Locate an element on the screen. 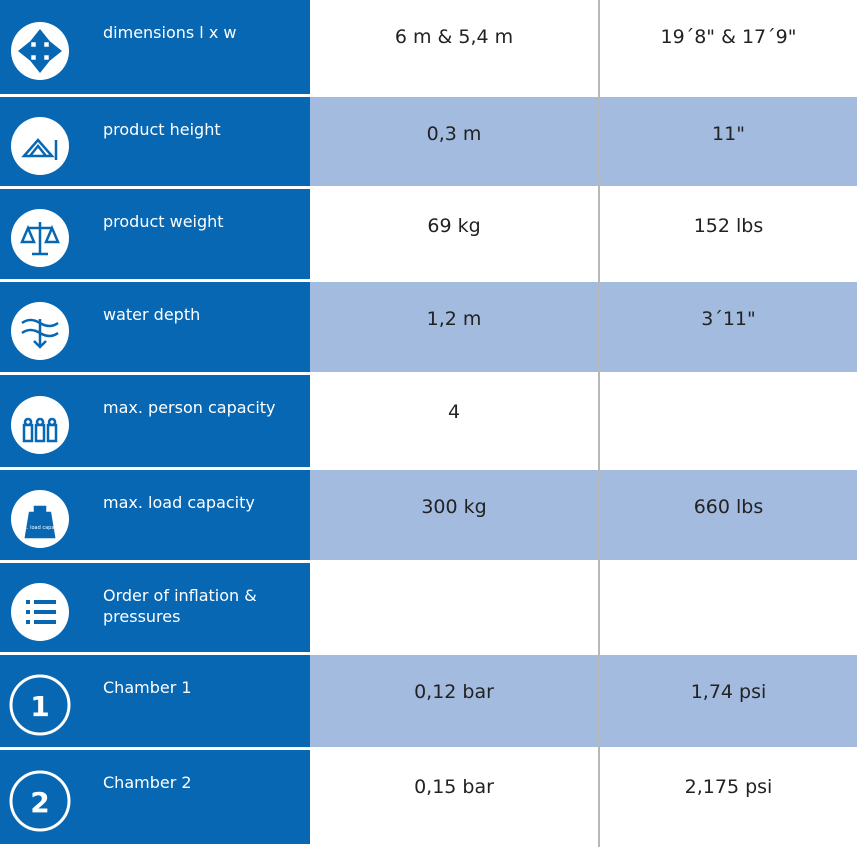 The image size is (857, 847). table-row: max. person capacity 4 is located at coordinates (428, 422).